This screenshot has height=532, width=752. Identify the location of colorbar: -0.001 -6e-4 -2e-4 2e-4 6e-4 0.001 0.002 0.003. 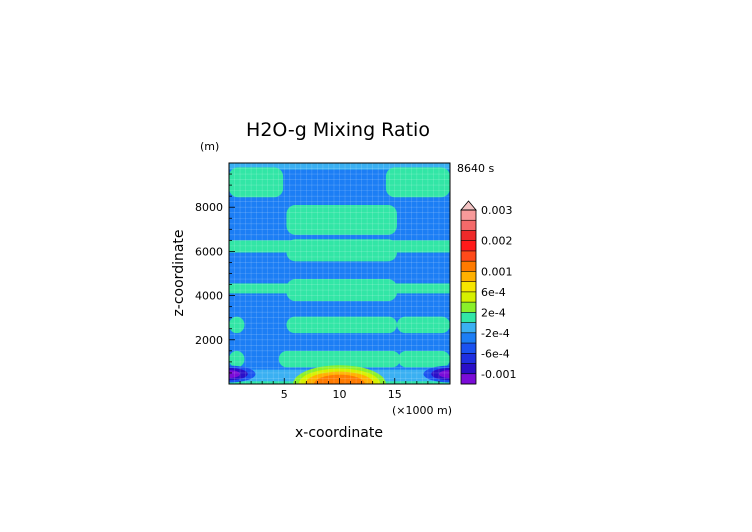
(488, 292).